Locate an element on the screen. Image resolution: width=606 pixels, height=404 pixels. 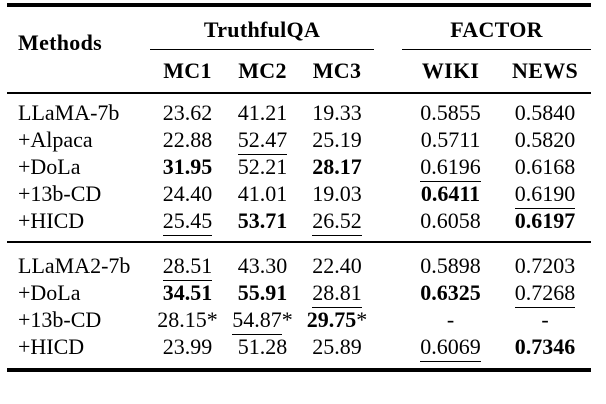
column-header-wiki: WIKI is located at coordinates (451, 71).